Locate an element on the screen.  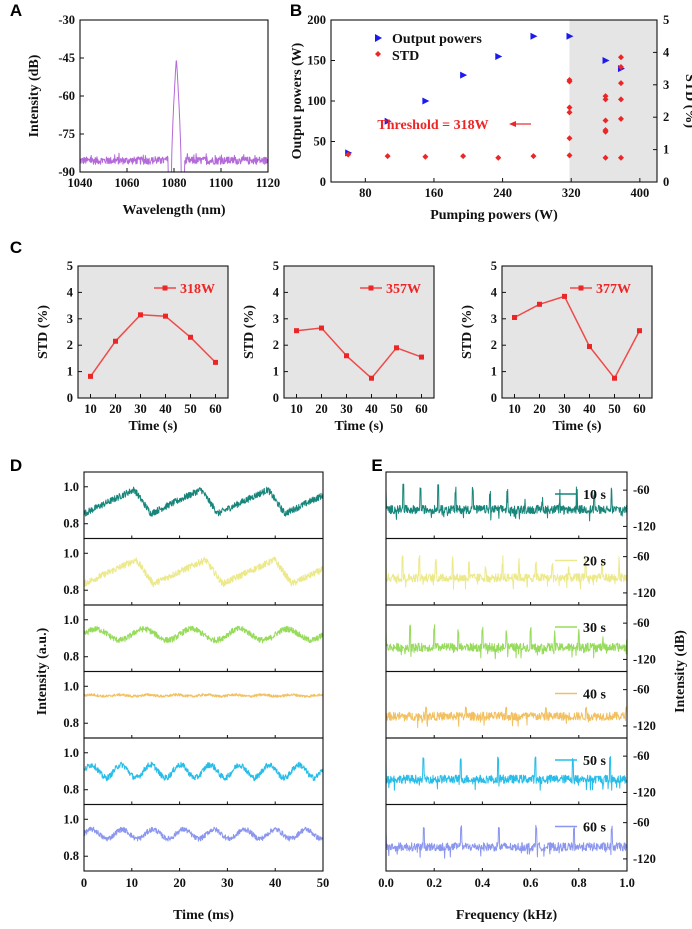
plot-background-c2 is located at coordinates (359, 332).